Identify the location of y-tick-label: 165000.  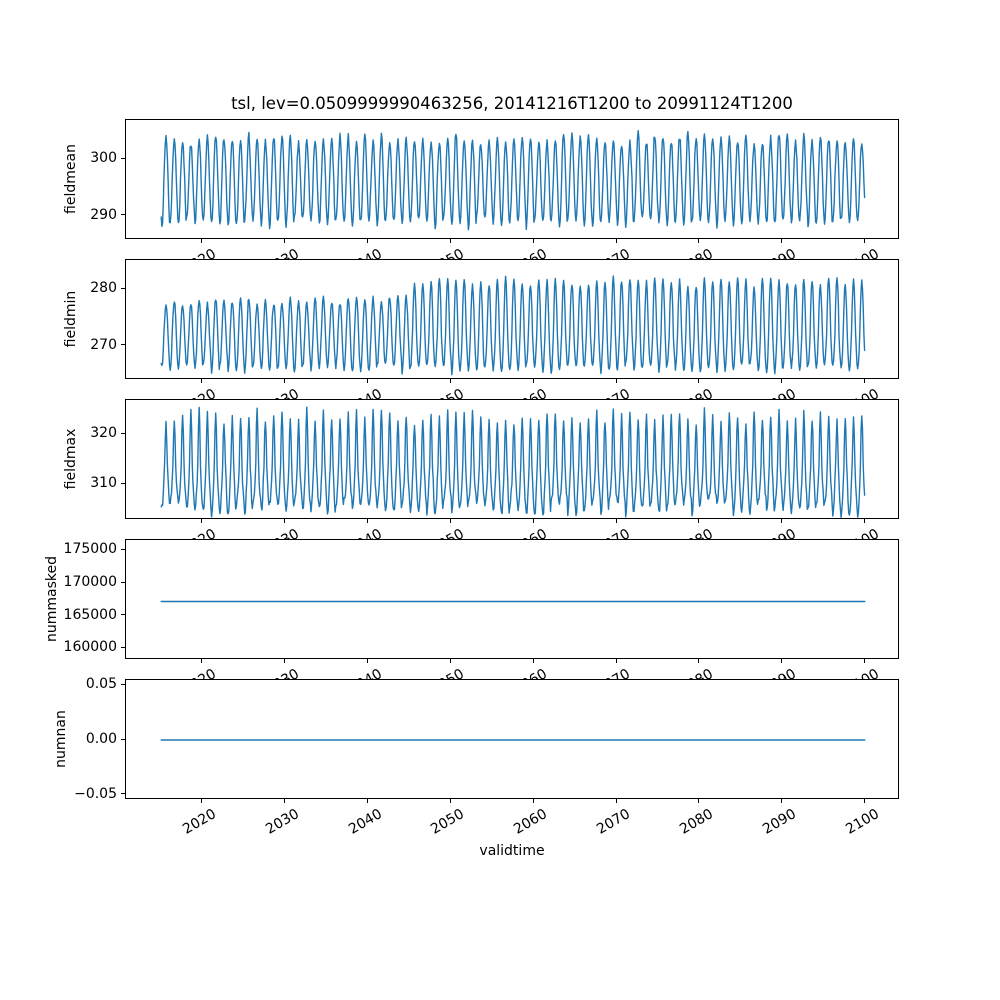
(90, 614).